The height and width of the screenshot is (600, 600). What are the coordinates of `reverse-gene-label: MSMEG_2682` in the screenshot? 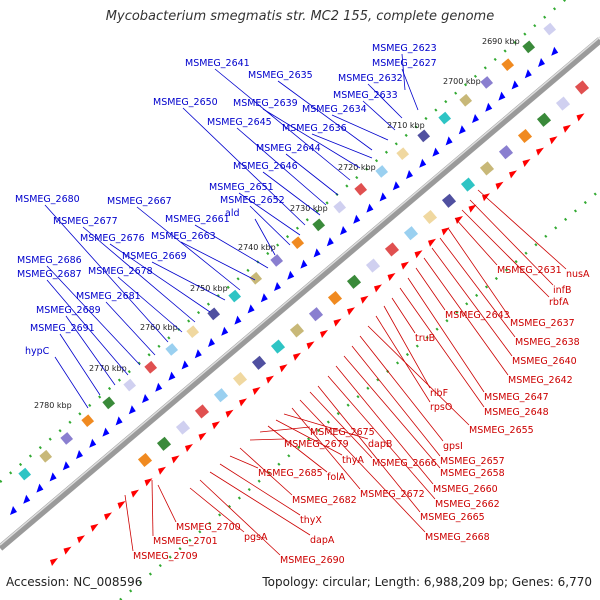 It's located at (324, 500).